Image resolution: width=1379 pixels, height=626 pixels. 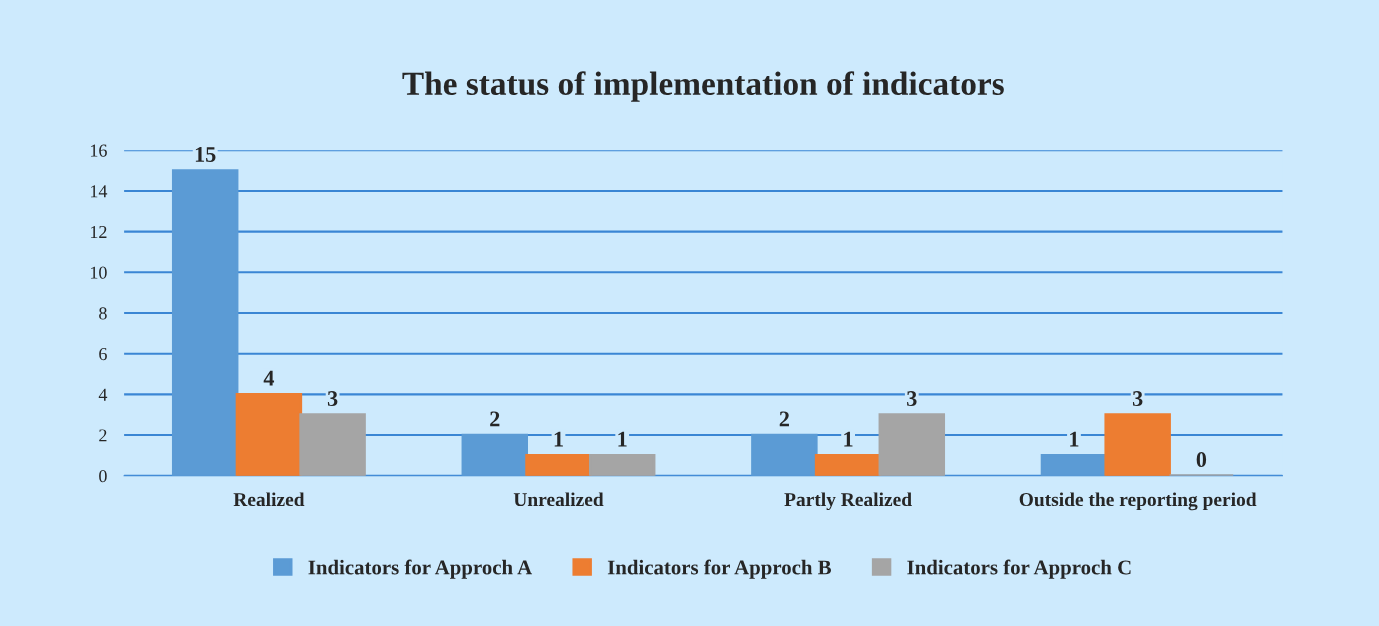 I want to click on y-tick-label: 14, so click(x=99, y=191).